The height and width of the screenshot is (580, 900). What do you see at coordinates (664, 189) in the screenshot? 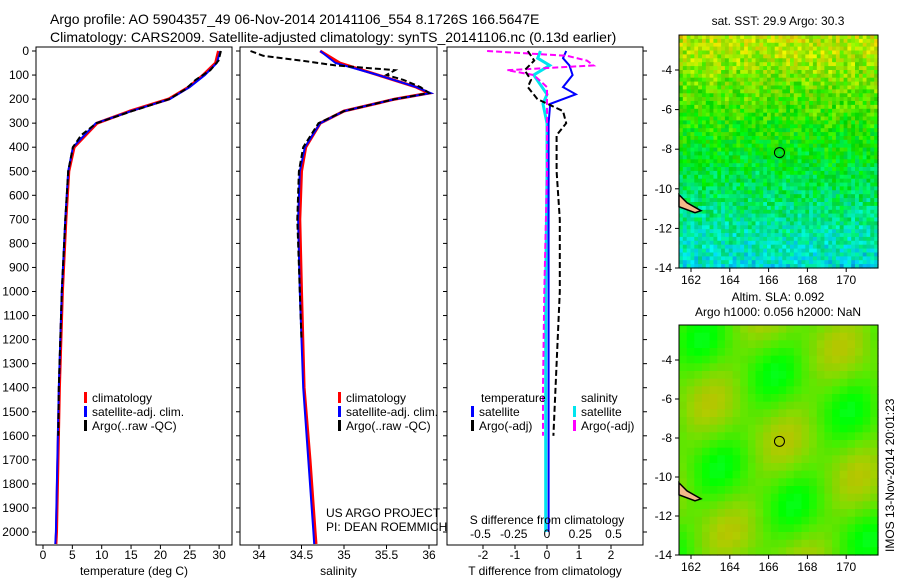
I see `lat-tick-label: -10` at bounding box center [664, 189].